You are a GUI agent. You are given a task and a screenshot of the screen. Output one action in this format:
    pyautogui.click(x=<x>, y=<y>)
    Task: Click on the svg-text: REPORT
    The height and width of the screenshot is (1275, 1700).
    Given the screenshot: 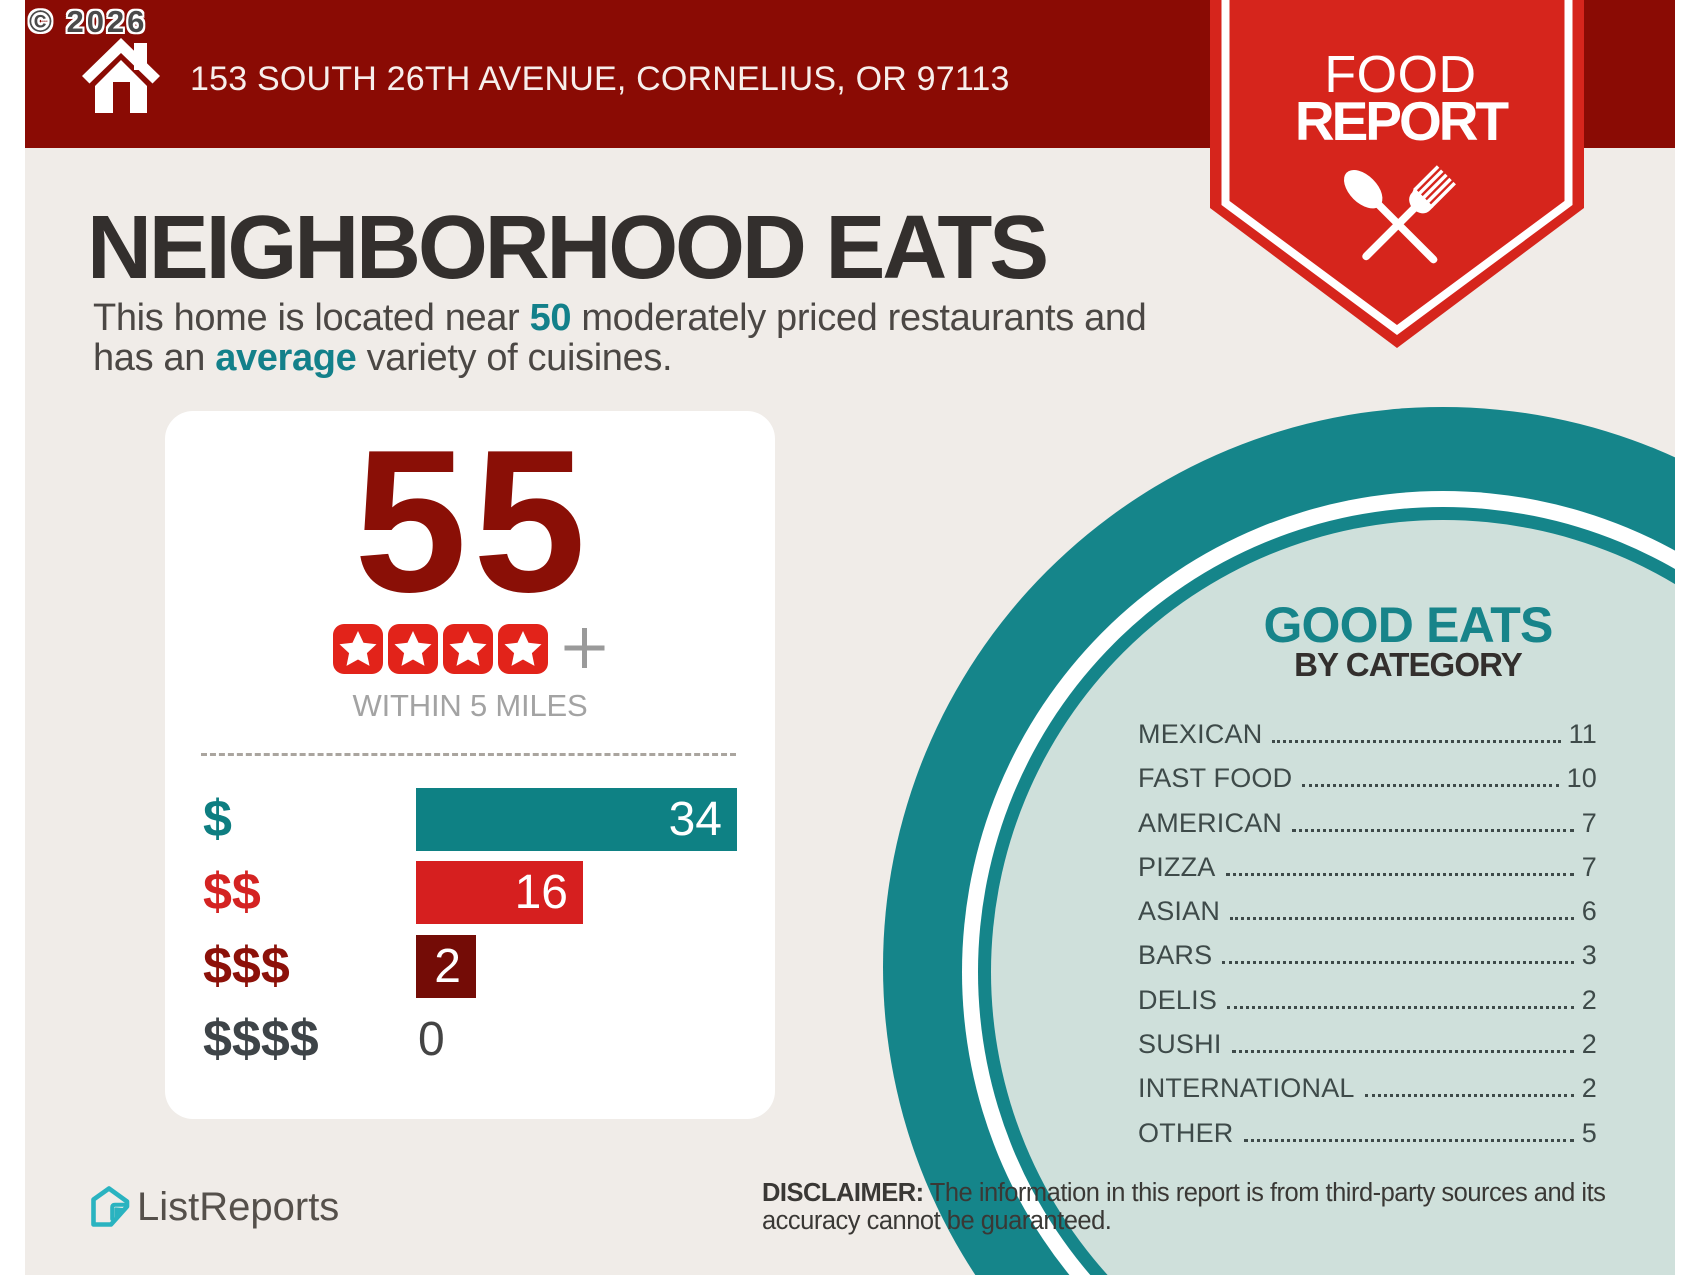 What is the action you would take?
    pyautogui.click(x=1402, y=121)
    